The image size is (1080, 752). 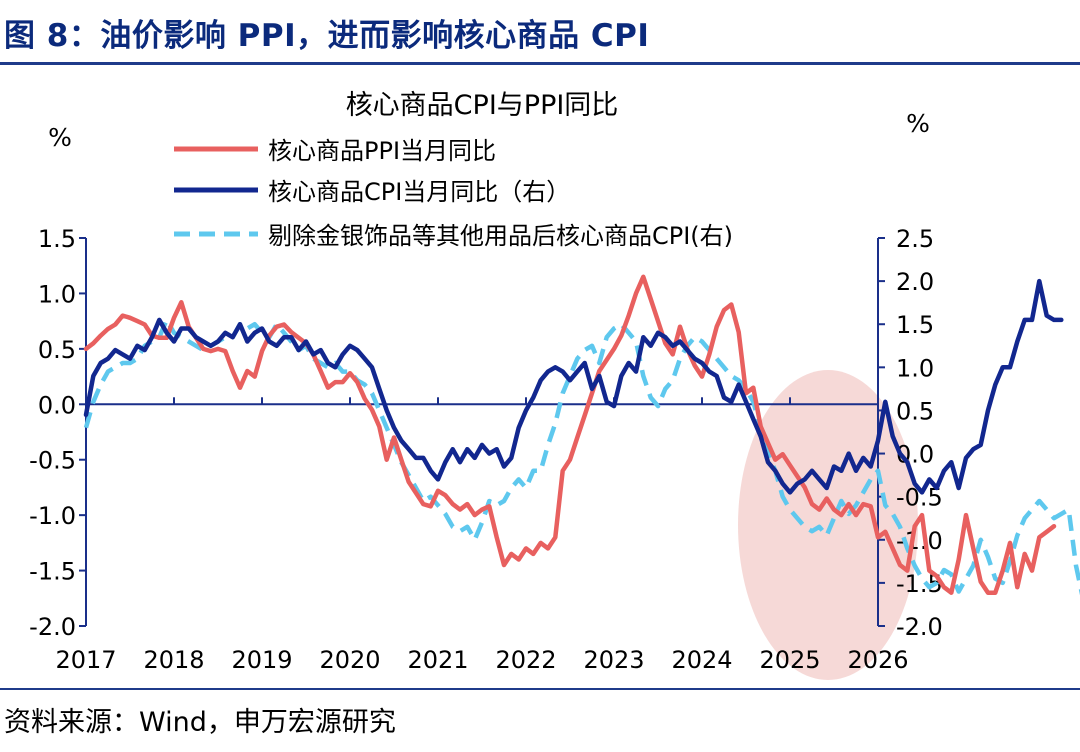 I want to click on top-rule, so click(x=540, y=63).